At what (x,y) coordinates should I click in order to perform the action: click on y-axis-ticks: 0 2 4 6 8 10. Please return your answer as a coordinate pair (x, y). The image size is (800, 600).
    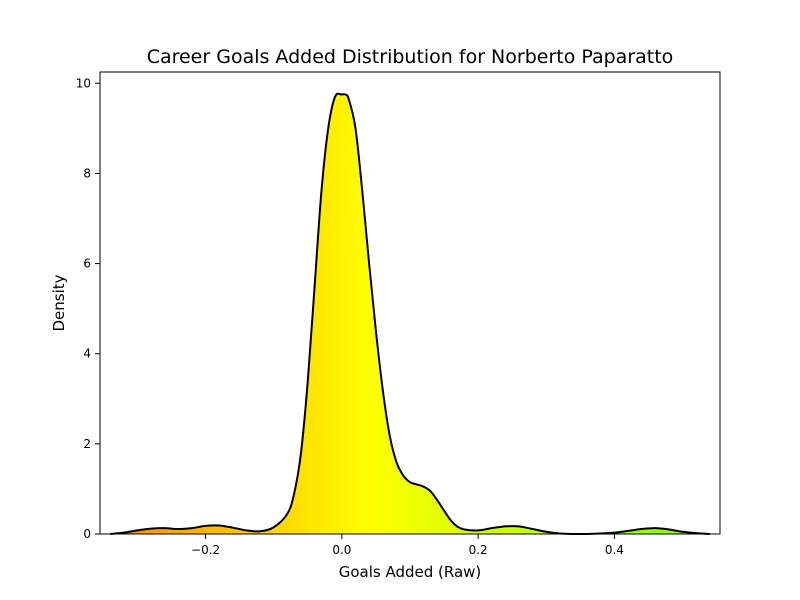
    Looking at the image, I should click on (88, 308).